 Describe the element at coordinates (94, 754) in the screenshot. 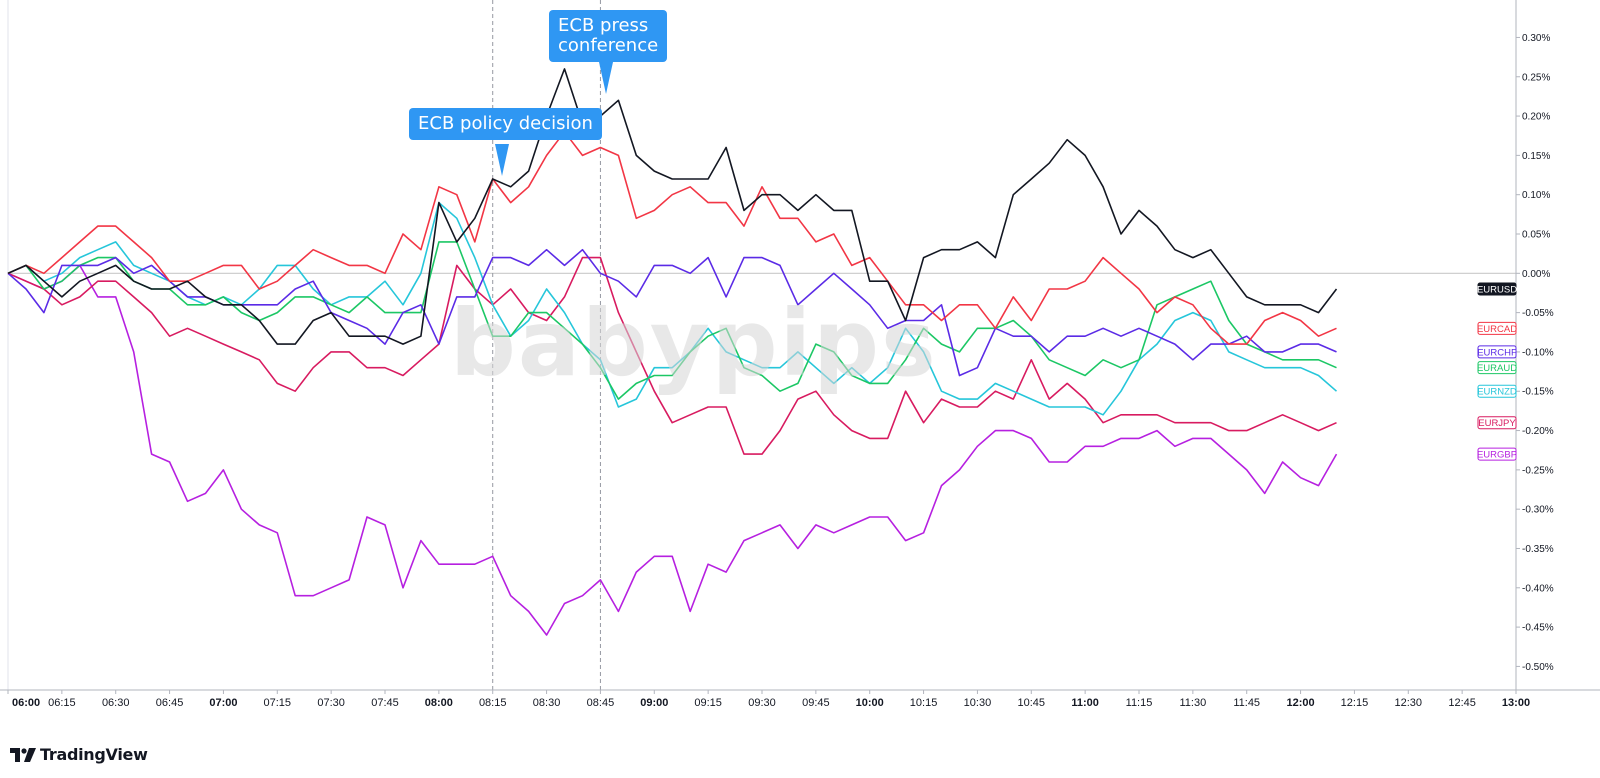

I see `tradingview-brand-name: TradingView` at that location.